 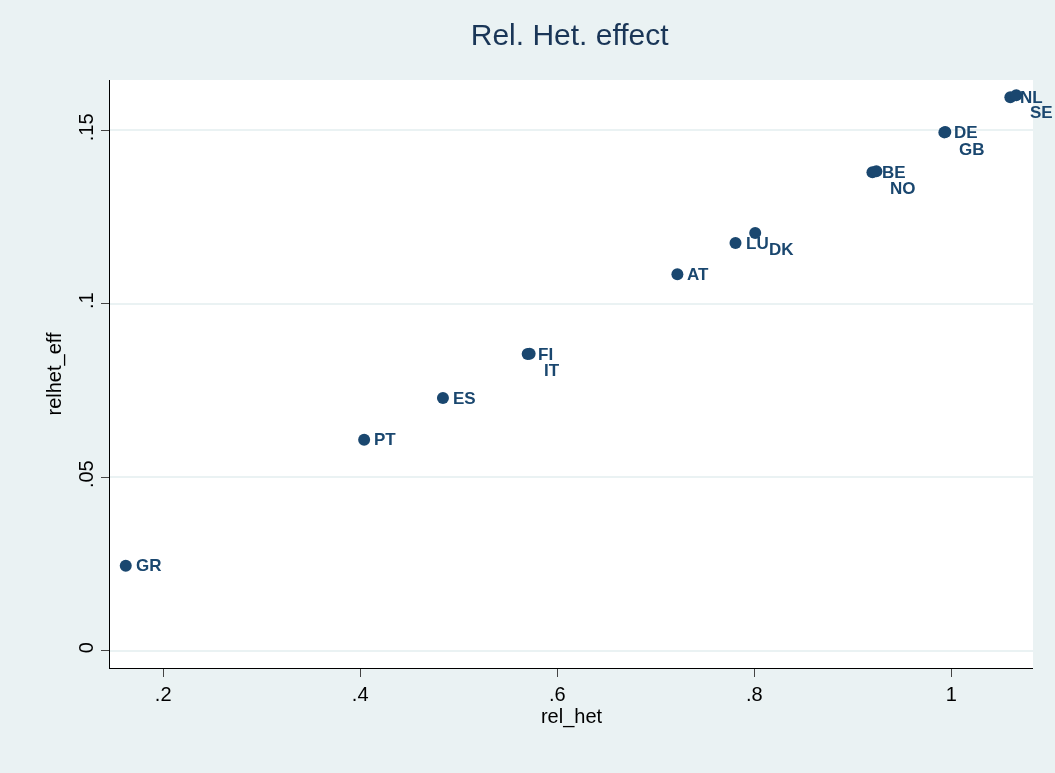 What do you see at coordinates (757, 243) in the screenshot?
I see `annotation: LU` at bounding box center [757, 243].